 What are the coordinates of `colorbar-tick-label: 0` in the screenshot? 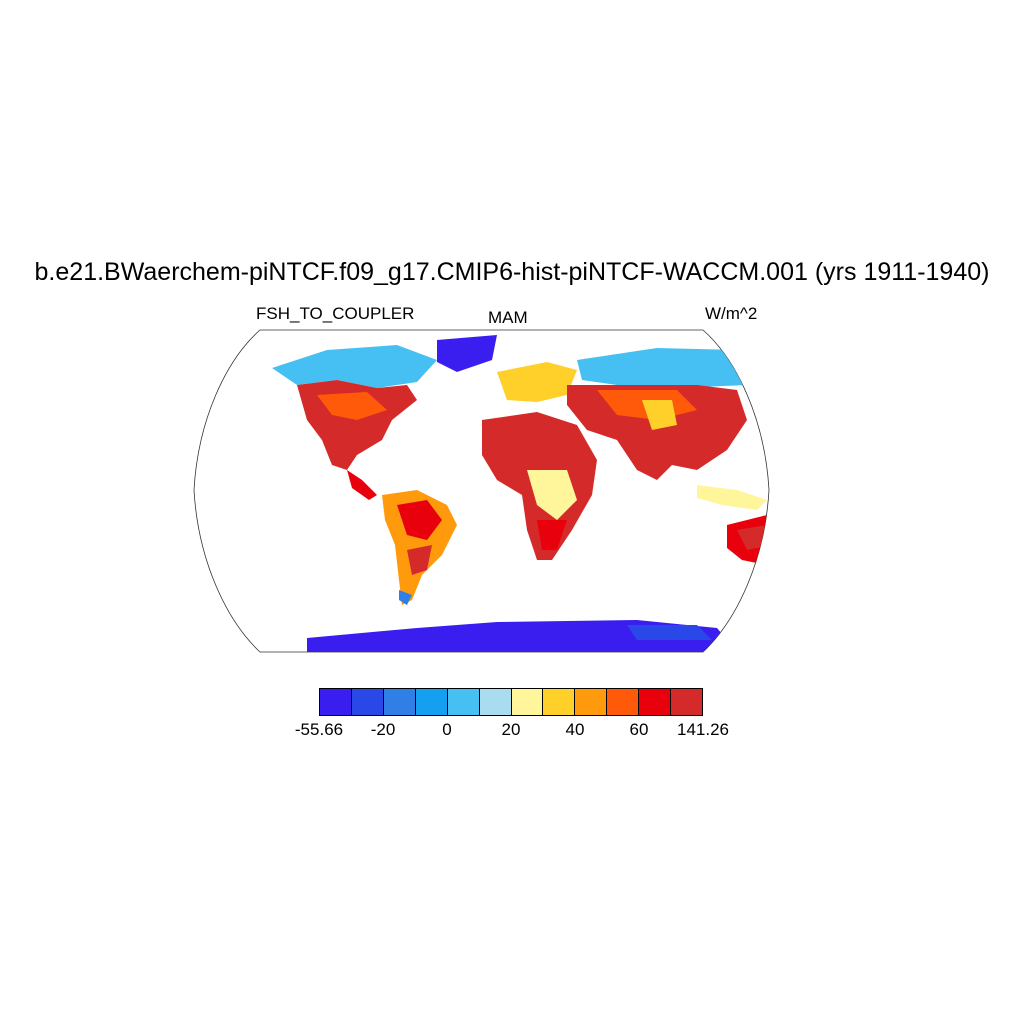 It's located at (447, 729).